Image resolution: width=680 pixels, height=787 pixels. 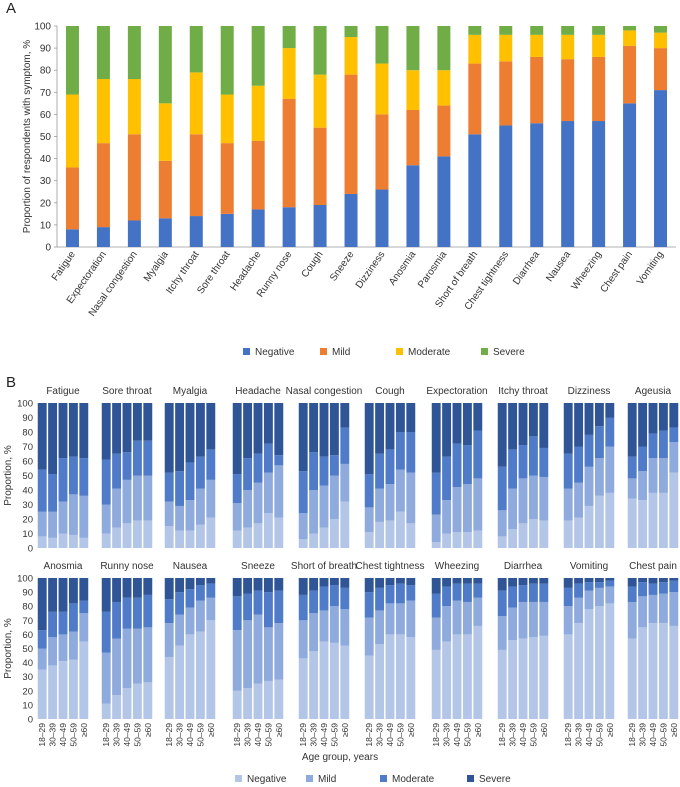 I want to click on b-panel-title: Nausea, so click(x=190, y=566).